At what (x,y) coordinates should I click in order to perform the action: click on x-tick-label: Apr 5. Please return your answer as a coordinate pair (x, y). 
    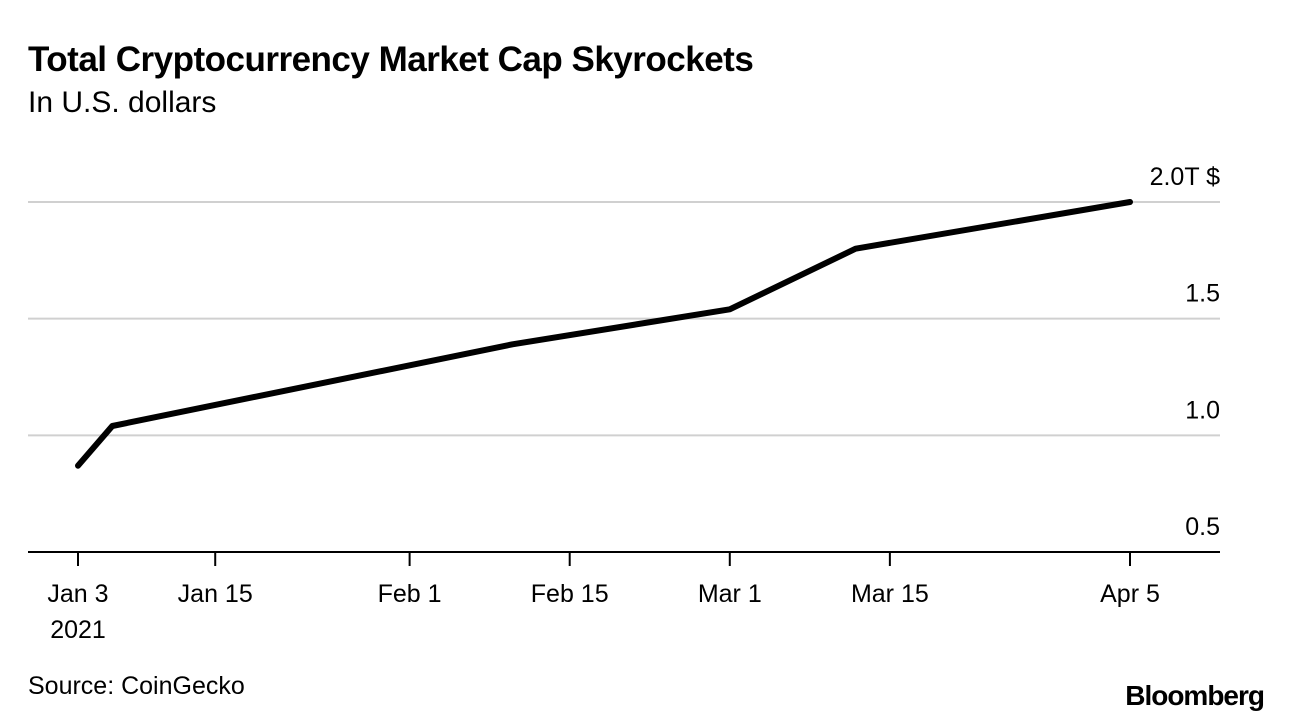
    Looking at the image, I should click on (1130, 594).